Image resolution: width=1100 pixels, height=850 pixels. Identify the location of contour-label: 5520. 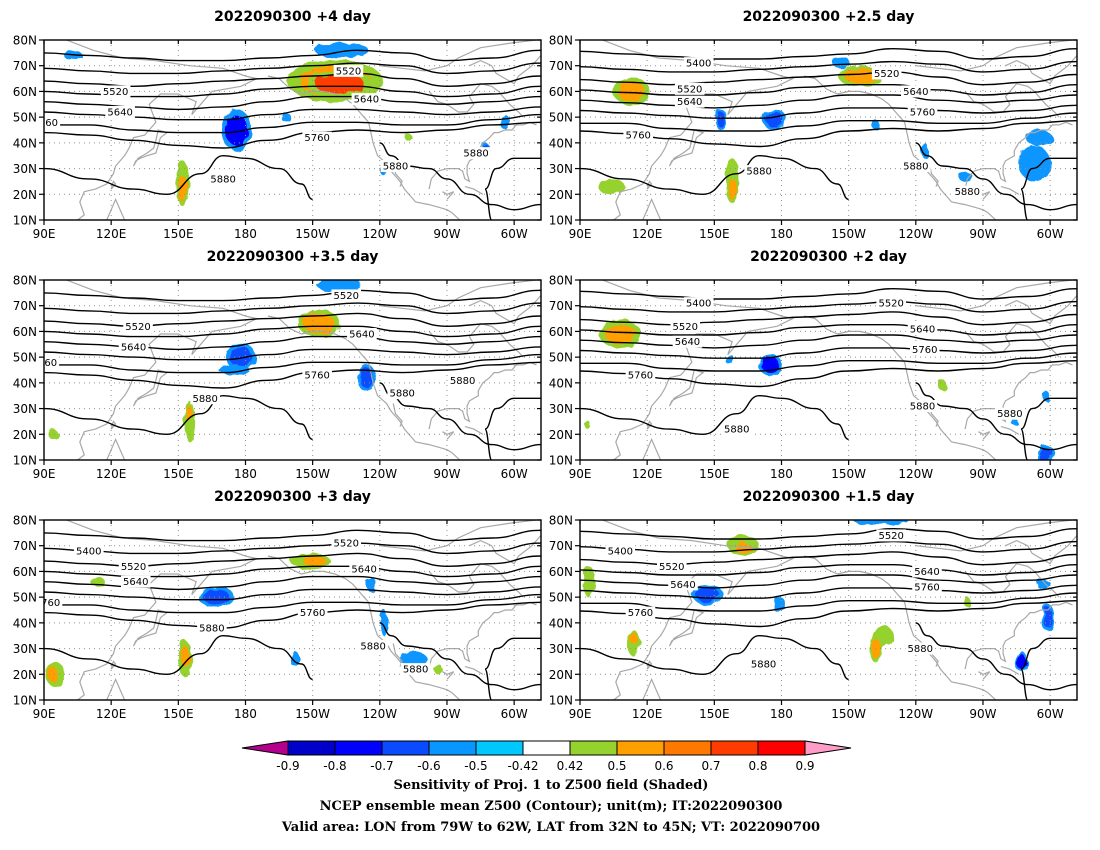
(689, 89).